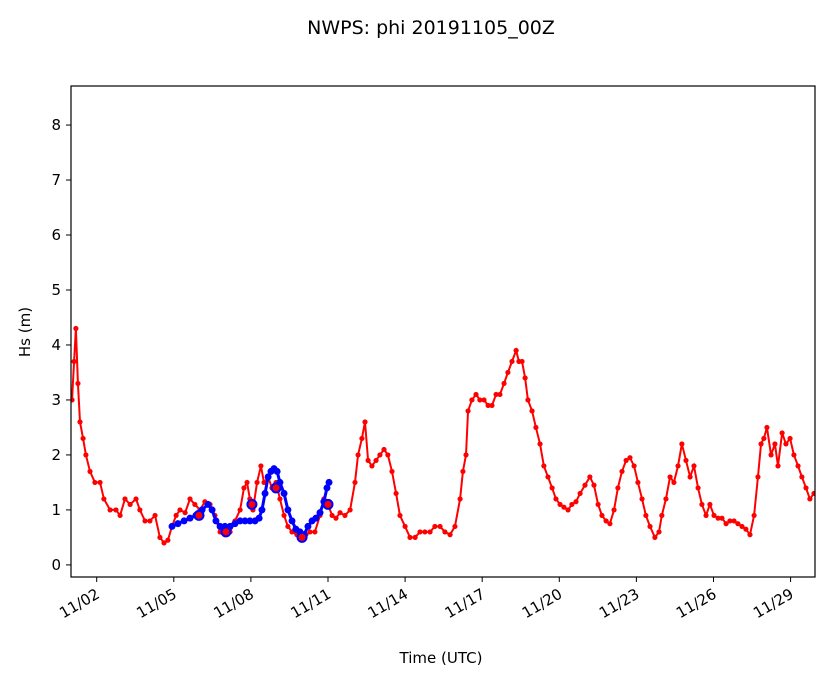 The height and width of the screenshot is (681, 833). Describe the element at coordinates (542, 603) in the screenshot. I see `x-tick-label: 11/20` at that location.